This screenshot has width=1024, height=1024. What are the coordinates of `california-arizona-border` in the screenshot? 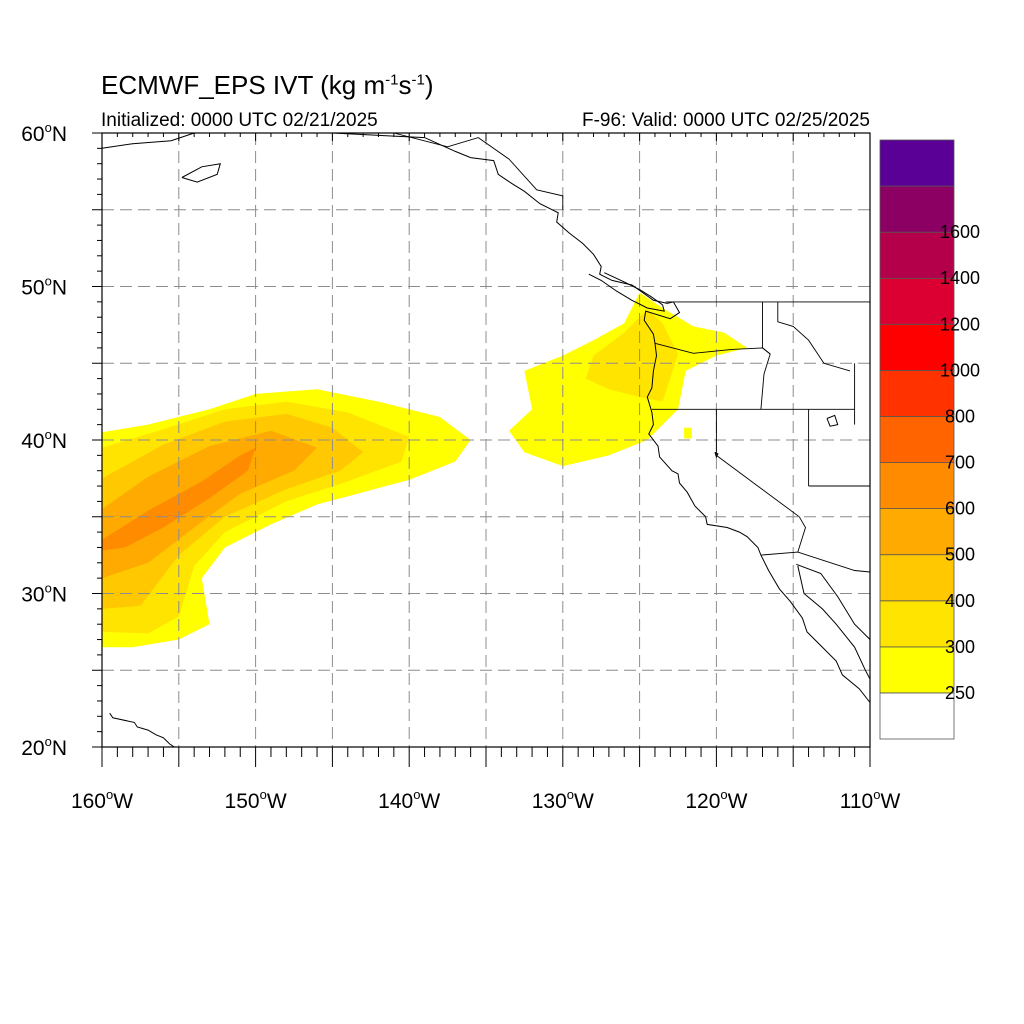 It's located at (801, 534).